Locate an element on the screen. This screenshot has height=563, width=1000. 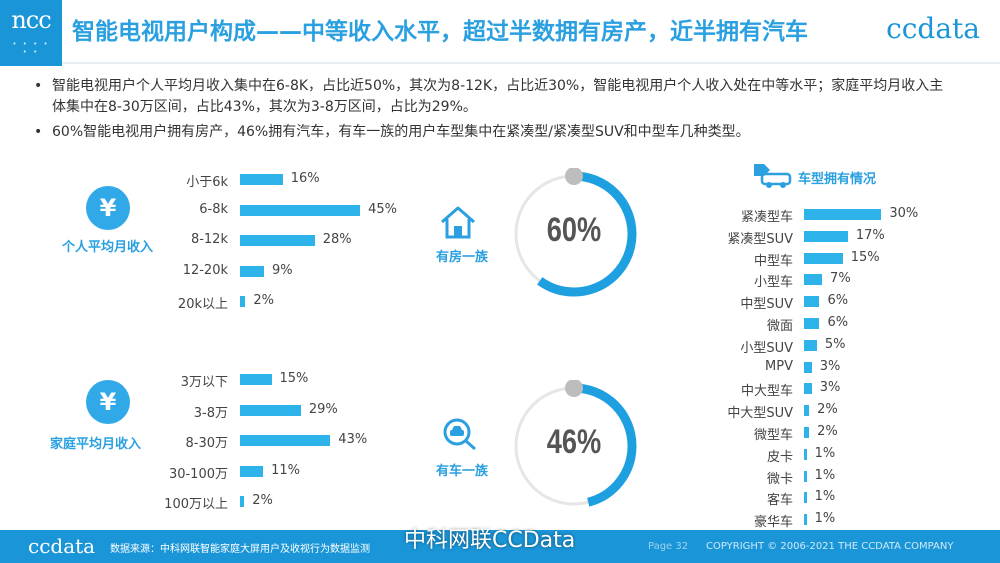
house-icon is located at coordinates (458, 222).